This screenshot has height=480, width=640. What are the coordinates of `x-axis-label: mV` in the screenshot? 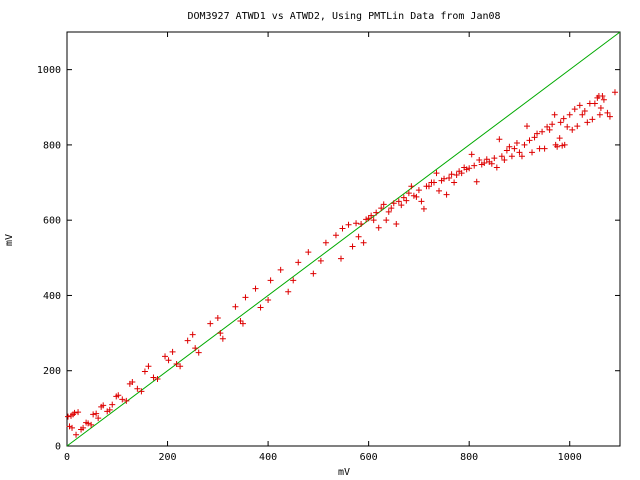 It's located at (344, 472).